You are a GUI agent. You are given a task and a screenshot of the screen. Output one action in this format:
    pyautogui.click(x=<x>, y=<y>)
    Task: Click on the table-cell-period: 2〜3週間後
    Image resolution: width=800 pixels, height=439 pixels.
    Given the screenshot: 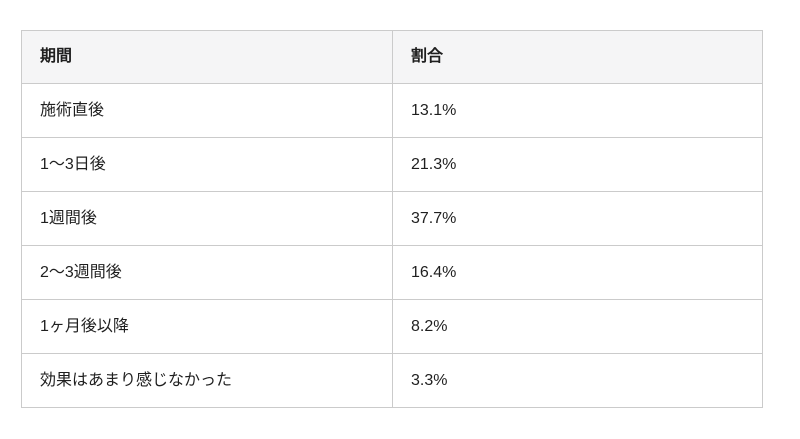 What is the action you would take?
    pyautogui.click(x=207, y=272)
    